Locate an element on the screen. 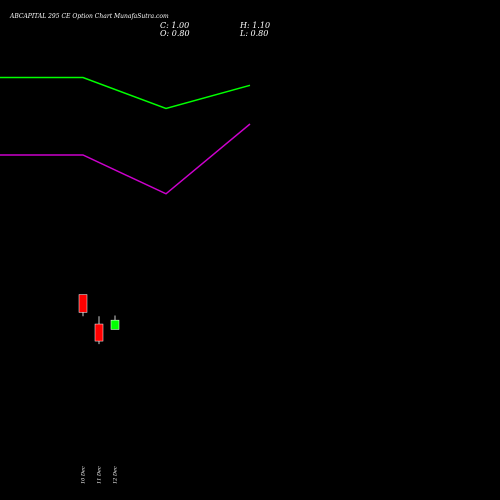 Image resolution: width=500 pixels, height=500 pixels. ohlc-close: C: 1.00 is located at coordinates (174, 25).